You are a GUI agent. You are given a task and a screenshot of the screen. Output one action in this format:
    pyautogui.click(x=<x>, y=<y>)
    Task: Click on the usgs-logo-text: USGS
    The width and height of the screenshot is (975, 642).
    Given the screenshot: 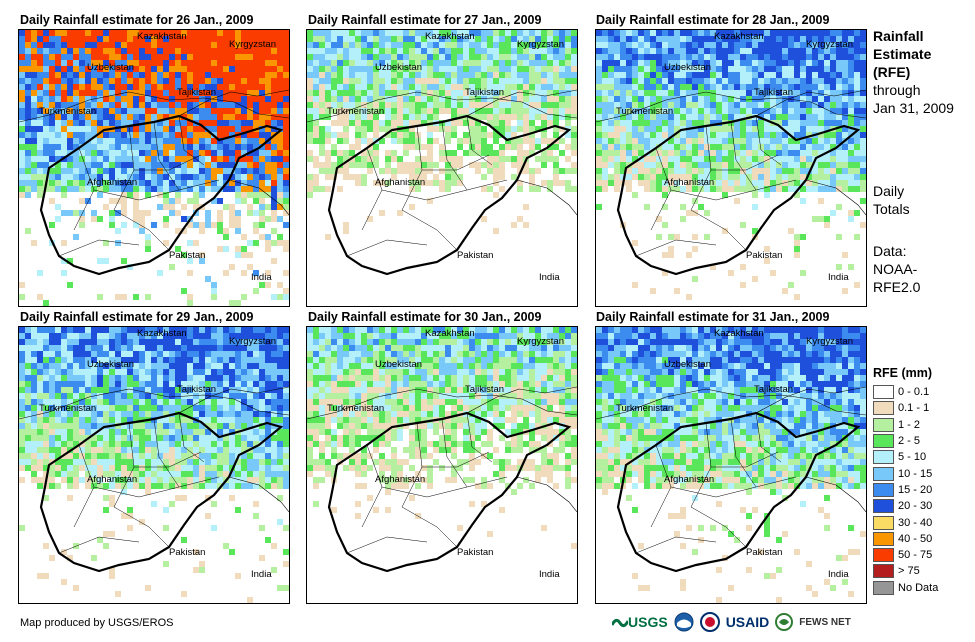 What is the action you would take?
    pyautogui.click(x=648, y=622)
    